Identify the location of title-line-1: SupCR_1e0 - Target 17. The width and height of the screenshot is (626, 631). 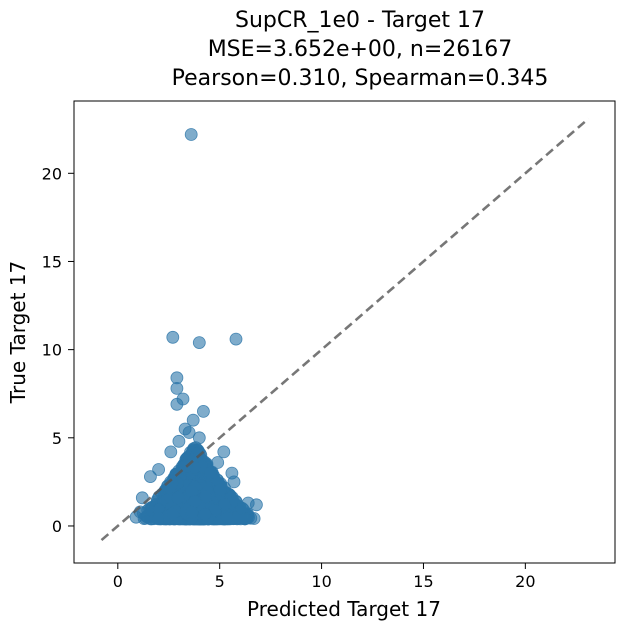
(360, 20).